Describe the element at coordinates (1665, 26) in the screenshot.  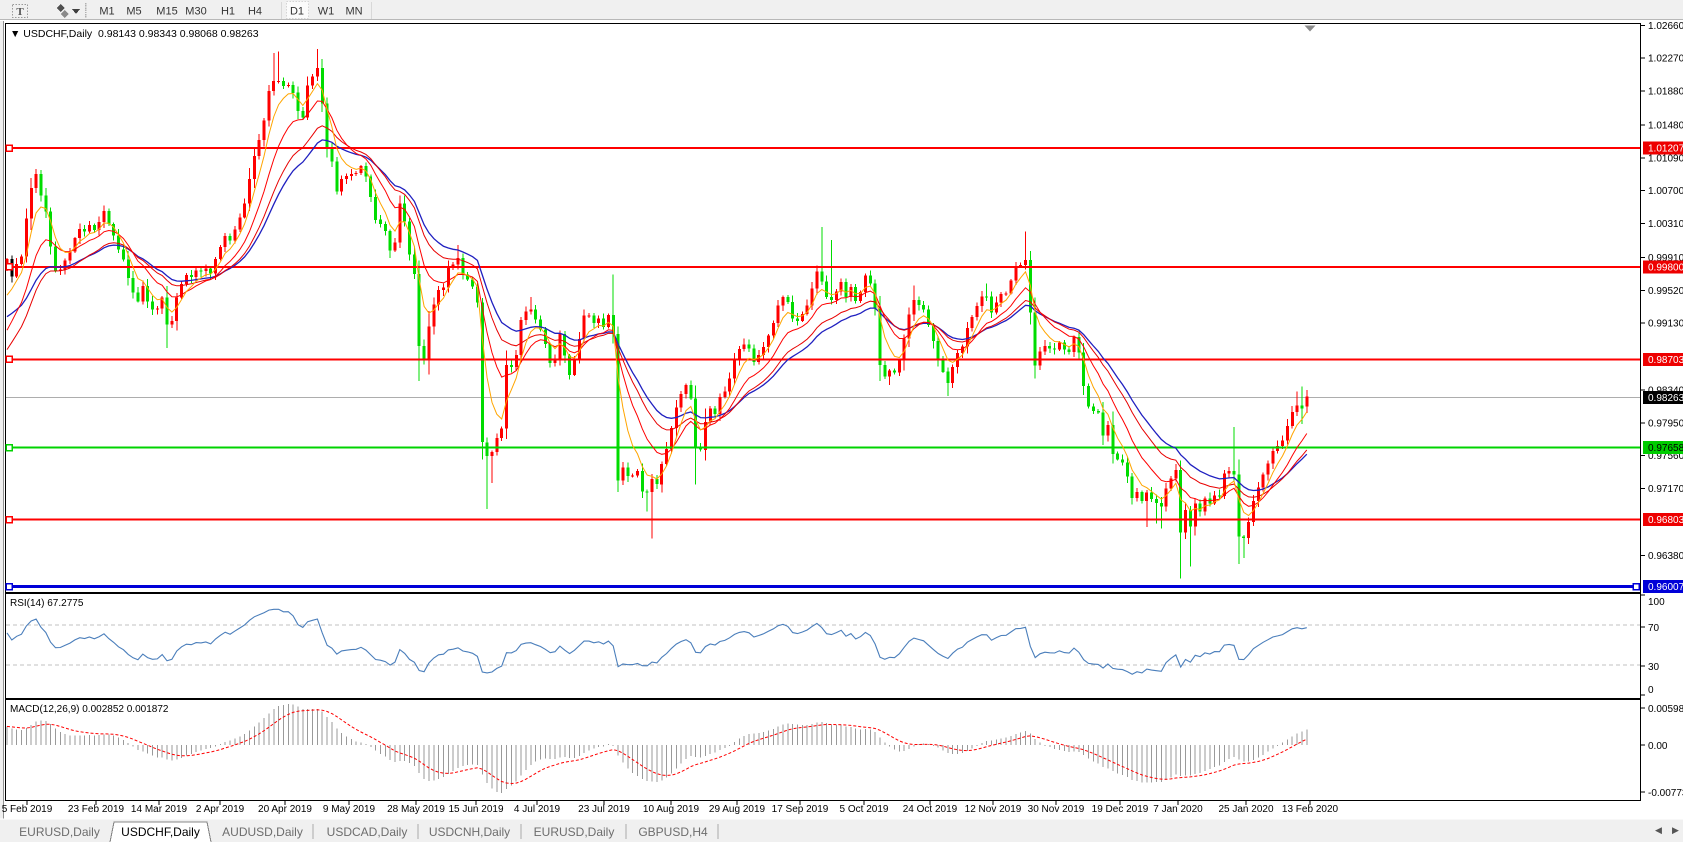
I see `svg-text: 1.02660` at that location.